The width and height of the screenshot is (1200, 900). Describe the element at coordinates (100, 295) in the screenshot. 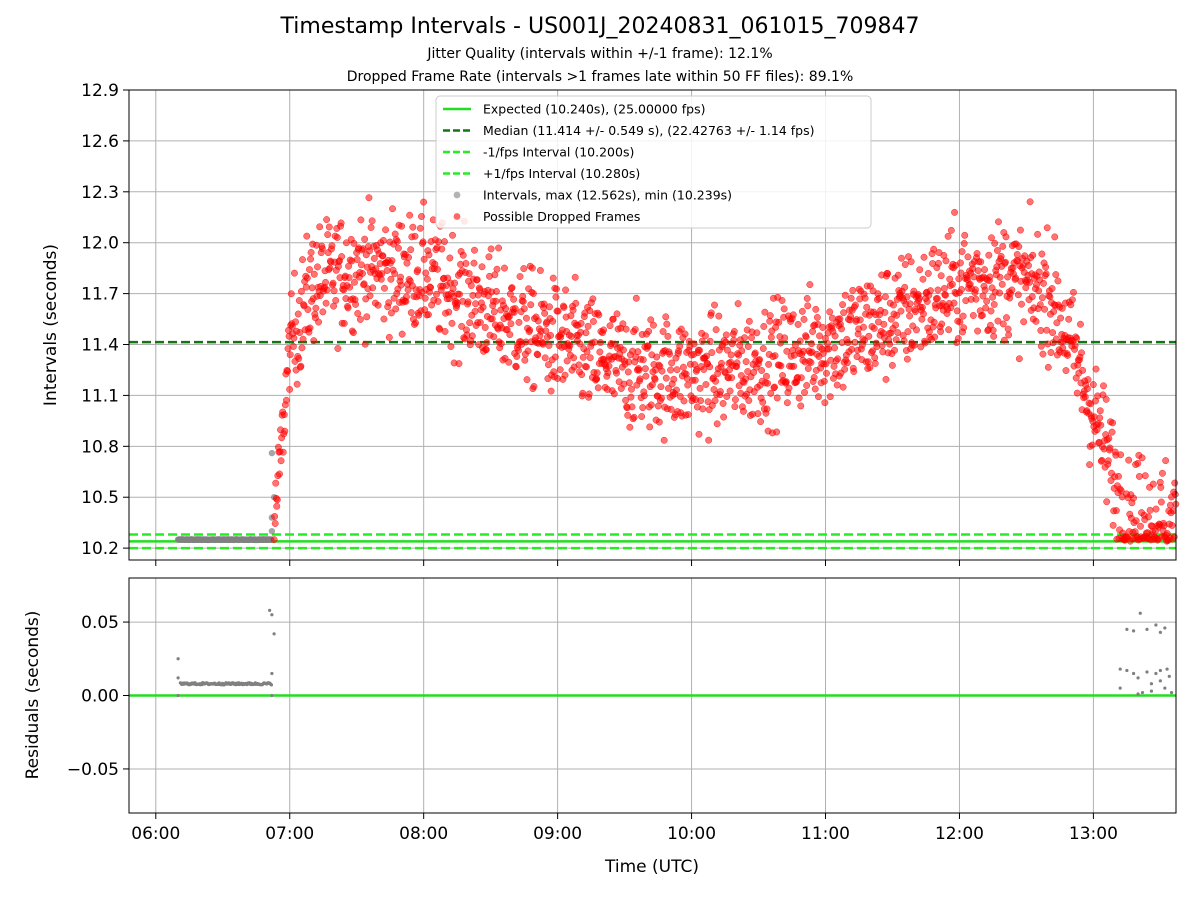

I see `top-y-tick-label: 11.7` at that location.